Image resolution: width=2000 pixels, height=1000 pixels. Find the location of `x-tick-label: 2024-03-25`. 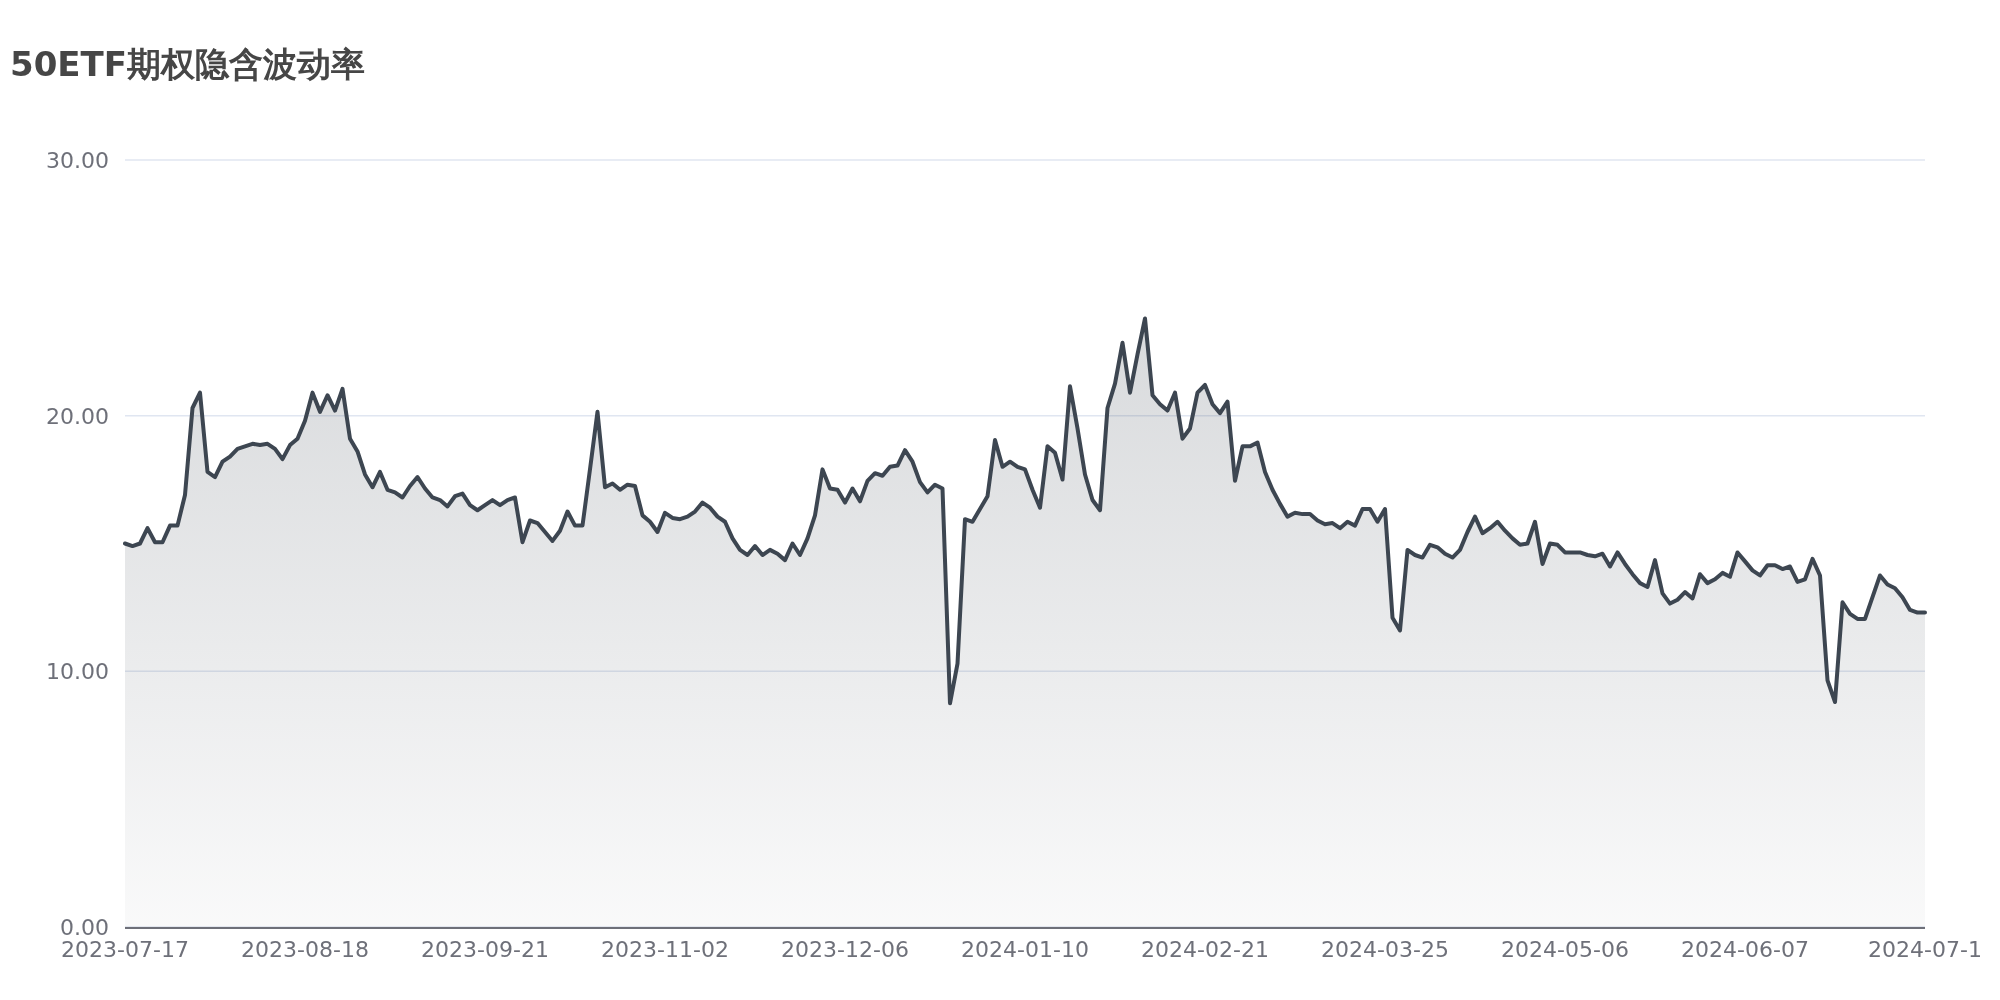

x-tick-label: 2024-03-25 is located at coordinates (1385, 949).